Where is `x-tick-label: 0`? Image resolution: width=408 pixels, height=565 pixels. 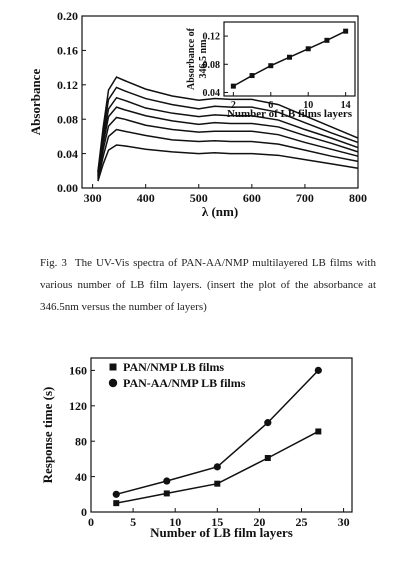
x-tick-label: 0 is located at coordinates (91, 522).